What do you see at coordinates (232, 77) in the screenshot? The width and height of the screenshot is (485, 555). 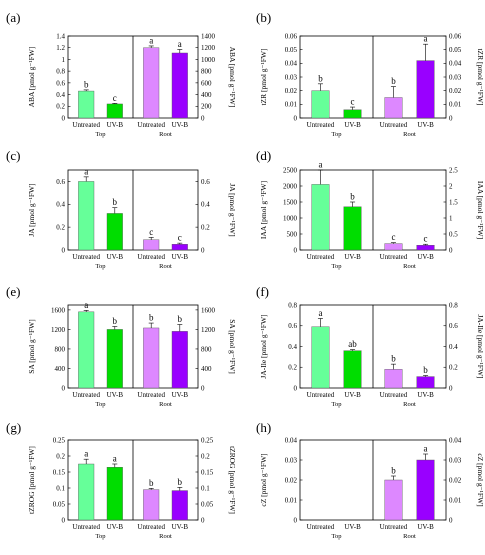 I see `right-axis-label: ABA [pmol g⁻¹FW]` at bounding box center [232, 77].